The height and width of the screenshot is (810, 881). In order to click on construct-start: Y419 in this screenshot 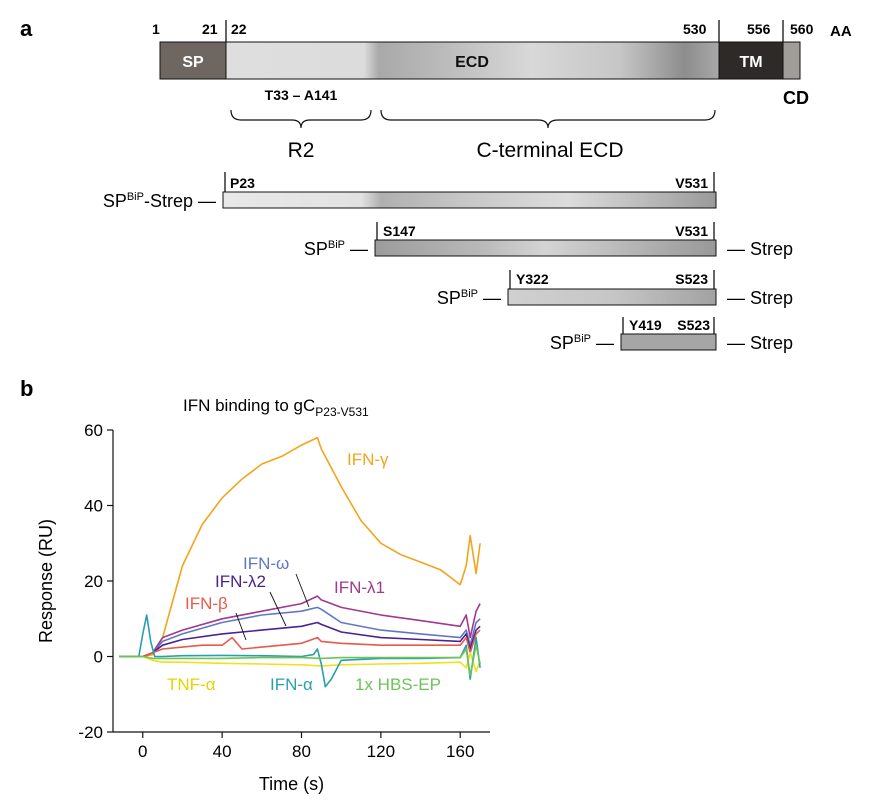, I will do `click(645, 325)`.